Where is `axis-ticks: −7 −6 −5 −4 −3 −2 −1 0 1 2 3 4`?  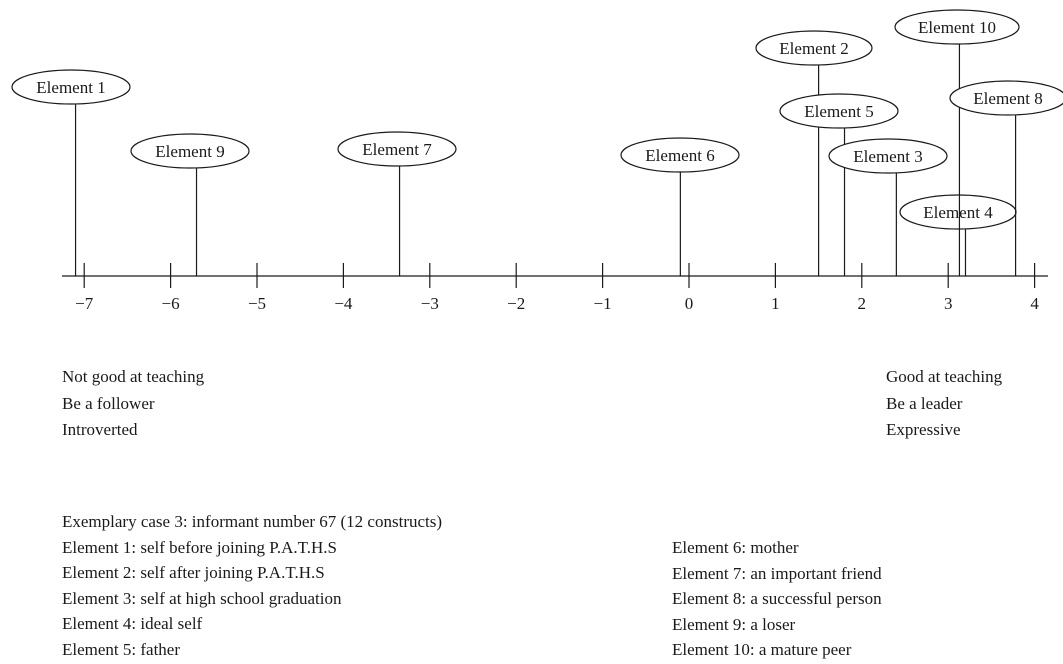 axis-ticks: −7 −6 −5 −4 −3 −2 −1 0 1 2 3 4 is located at coordinates (557, 288).